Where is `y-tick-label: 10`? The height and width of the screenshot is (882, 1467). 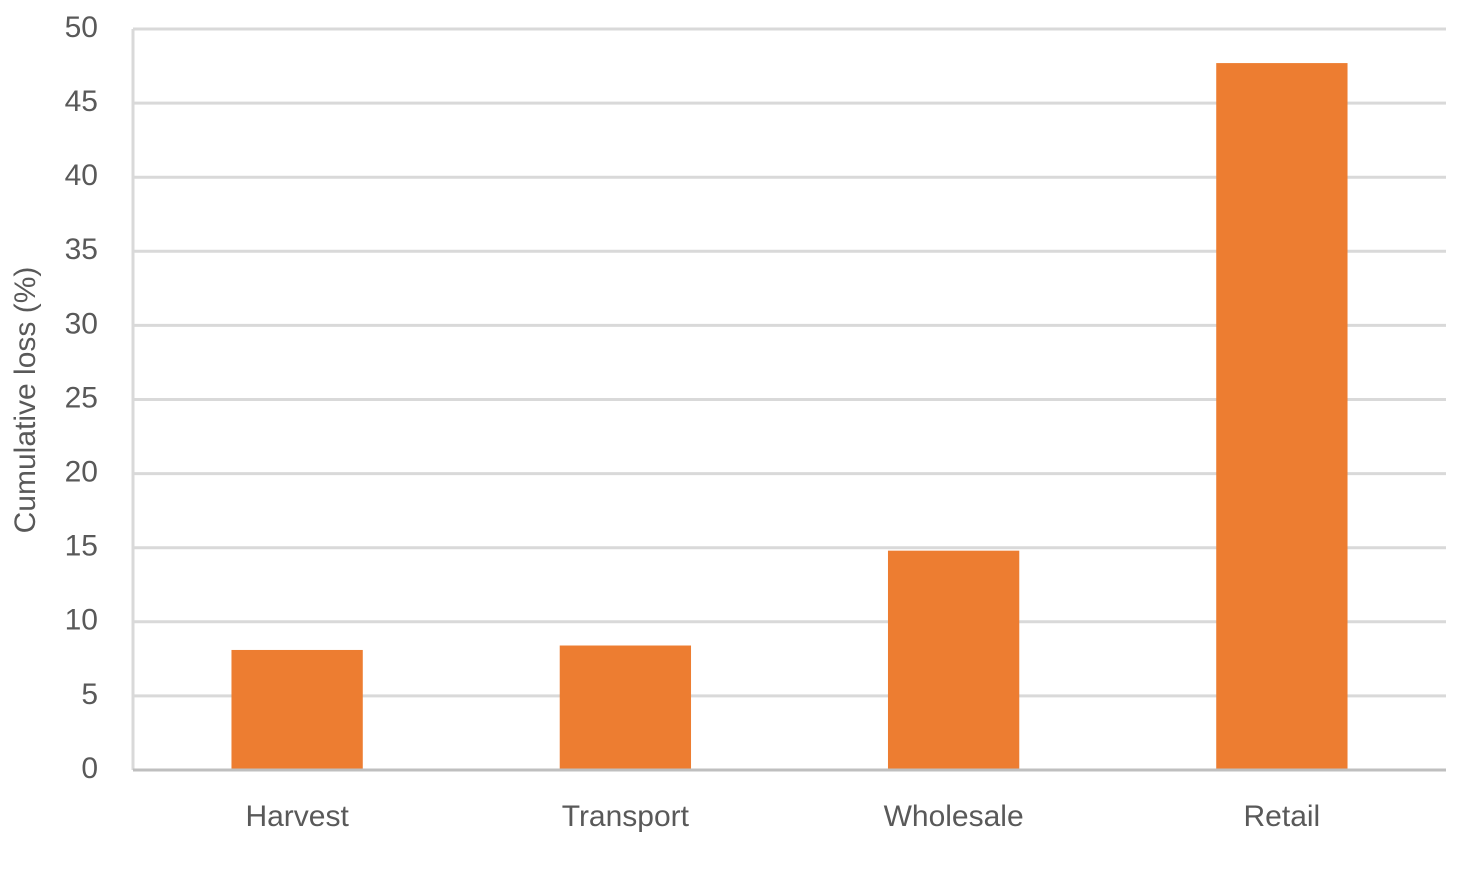
y-tick-label: 10 is located at coordinates (81, 620).